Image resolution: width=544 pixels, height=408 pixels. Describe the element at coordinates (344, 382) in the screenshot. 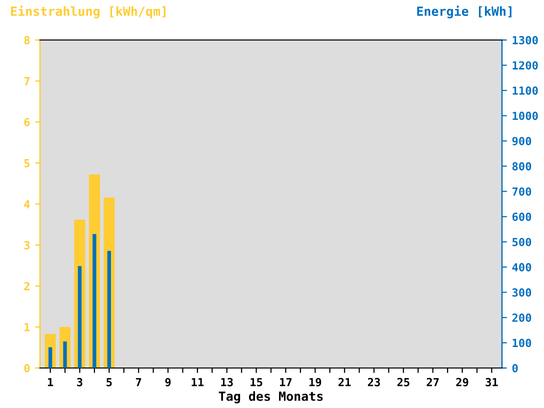

I see `x-tick-label: 21` at that location.